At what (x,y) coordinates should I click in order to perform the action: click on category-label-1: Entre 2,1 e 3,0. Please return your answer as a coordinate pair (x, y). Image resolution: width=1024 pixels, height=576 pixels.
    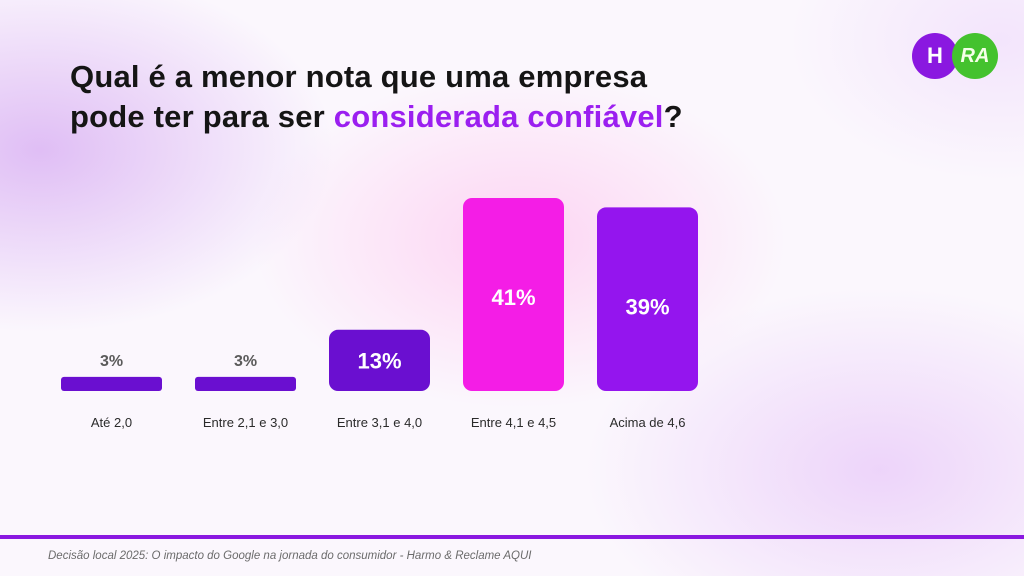
    Looking at the image, I should click on (245, 422).